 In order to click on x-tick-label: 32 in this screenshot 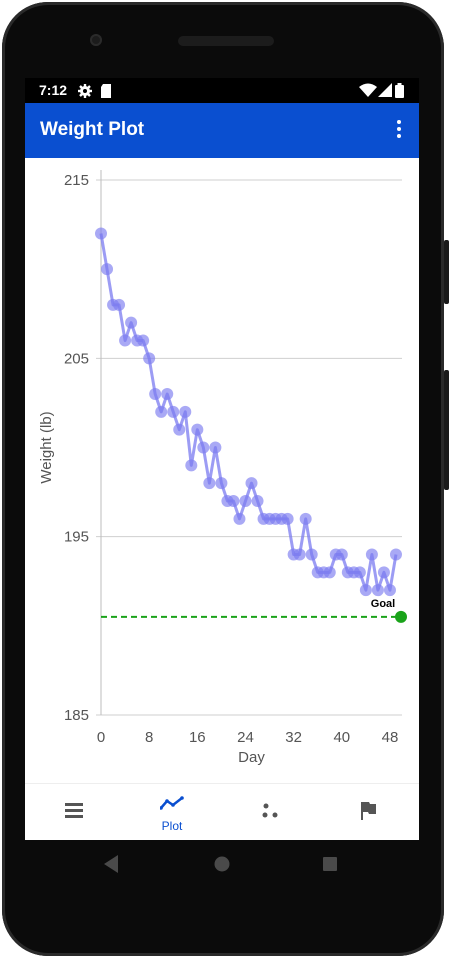, I will do `click(293, 737)`.